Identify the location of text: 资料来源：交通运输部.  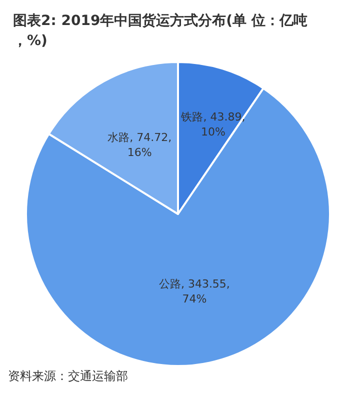
(68, 376).